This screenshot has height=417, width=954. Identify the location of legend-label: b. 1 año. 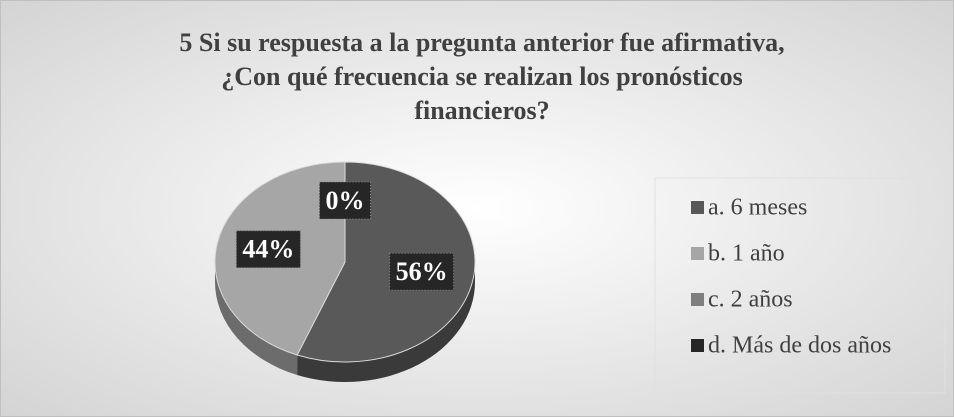
(746, 254).